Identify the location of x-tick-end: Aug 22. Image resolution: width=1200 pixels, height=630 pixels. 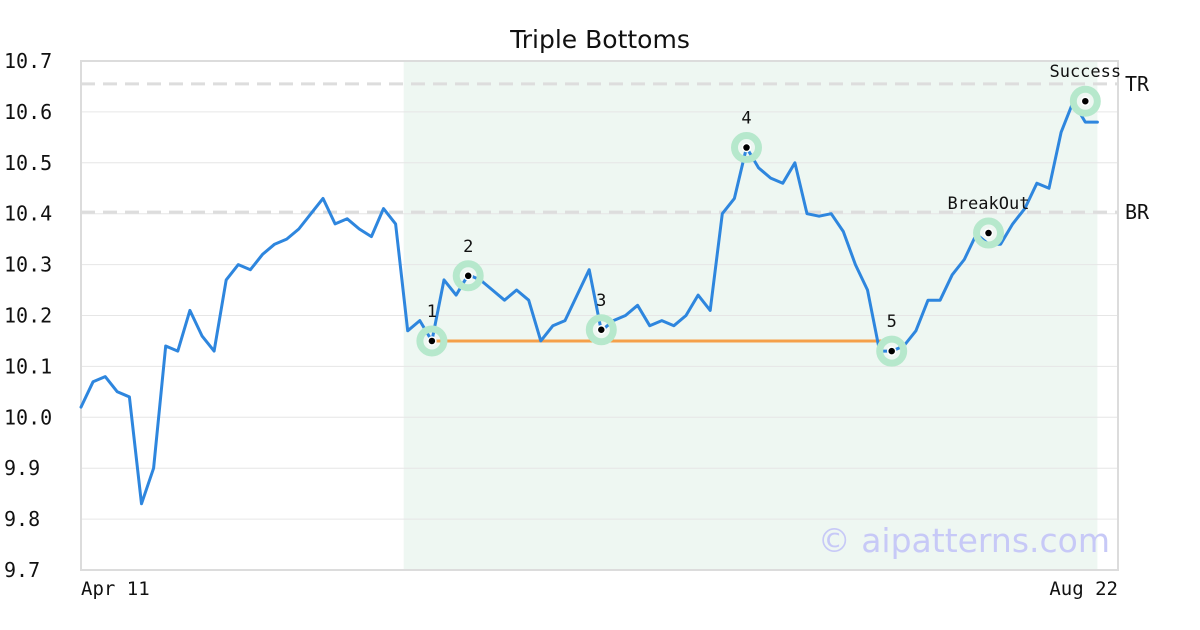
(1083, 589).